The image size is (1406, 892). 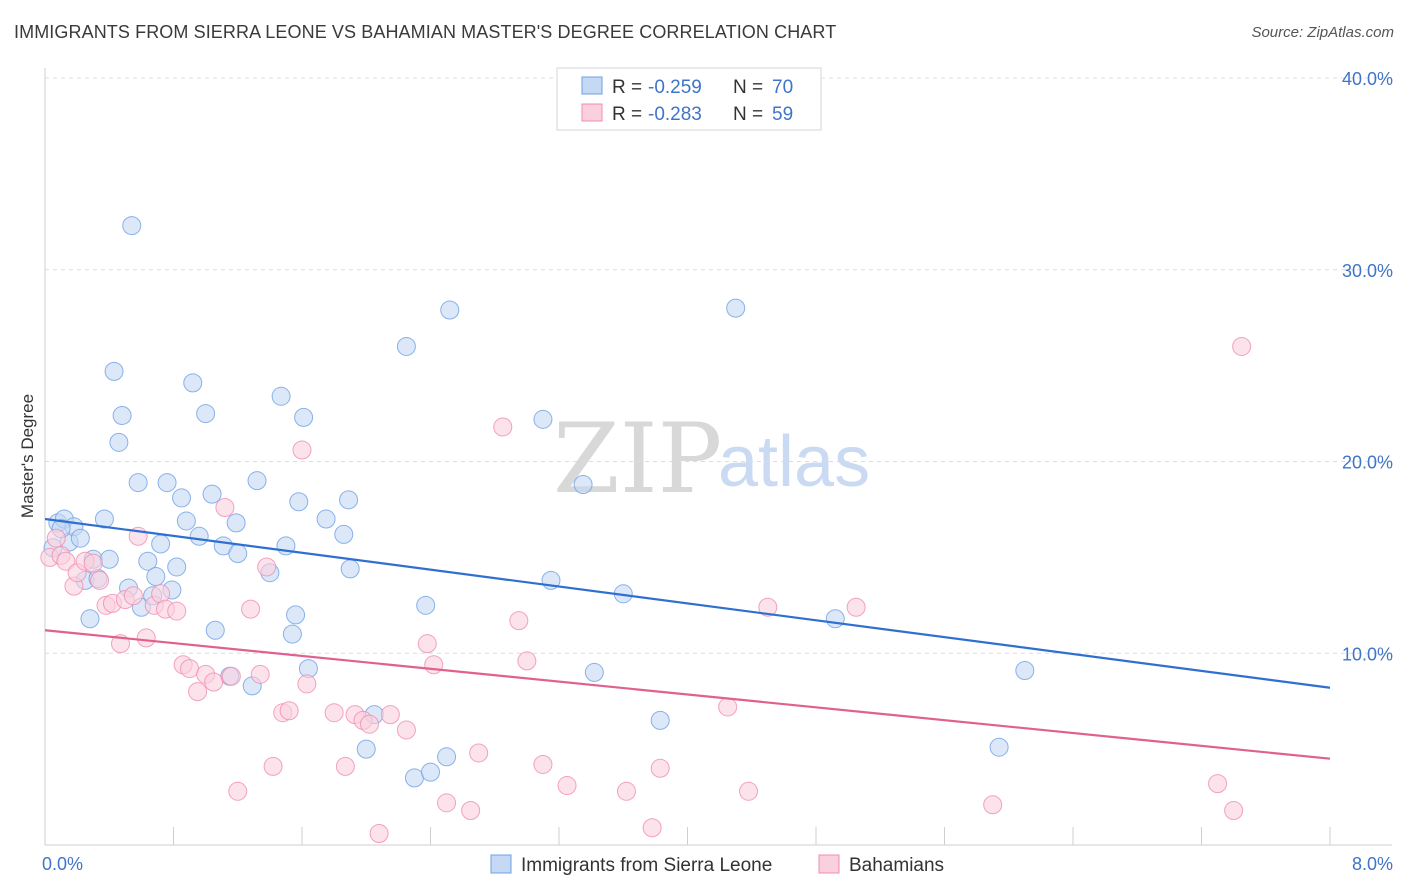 What do you see at coordinates (592, 112) in the screenshot?
I see `legend-swatch-pink` at bounding box center [592, 112].